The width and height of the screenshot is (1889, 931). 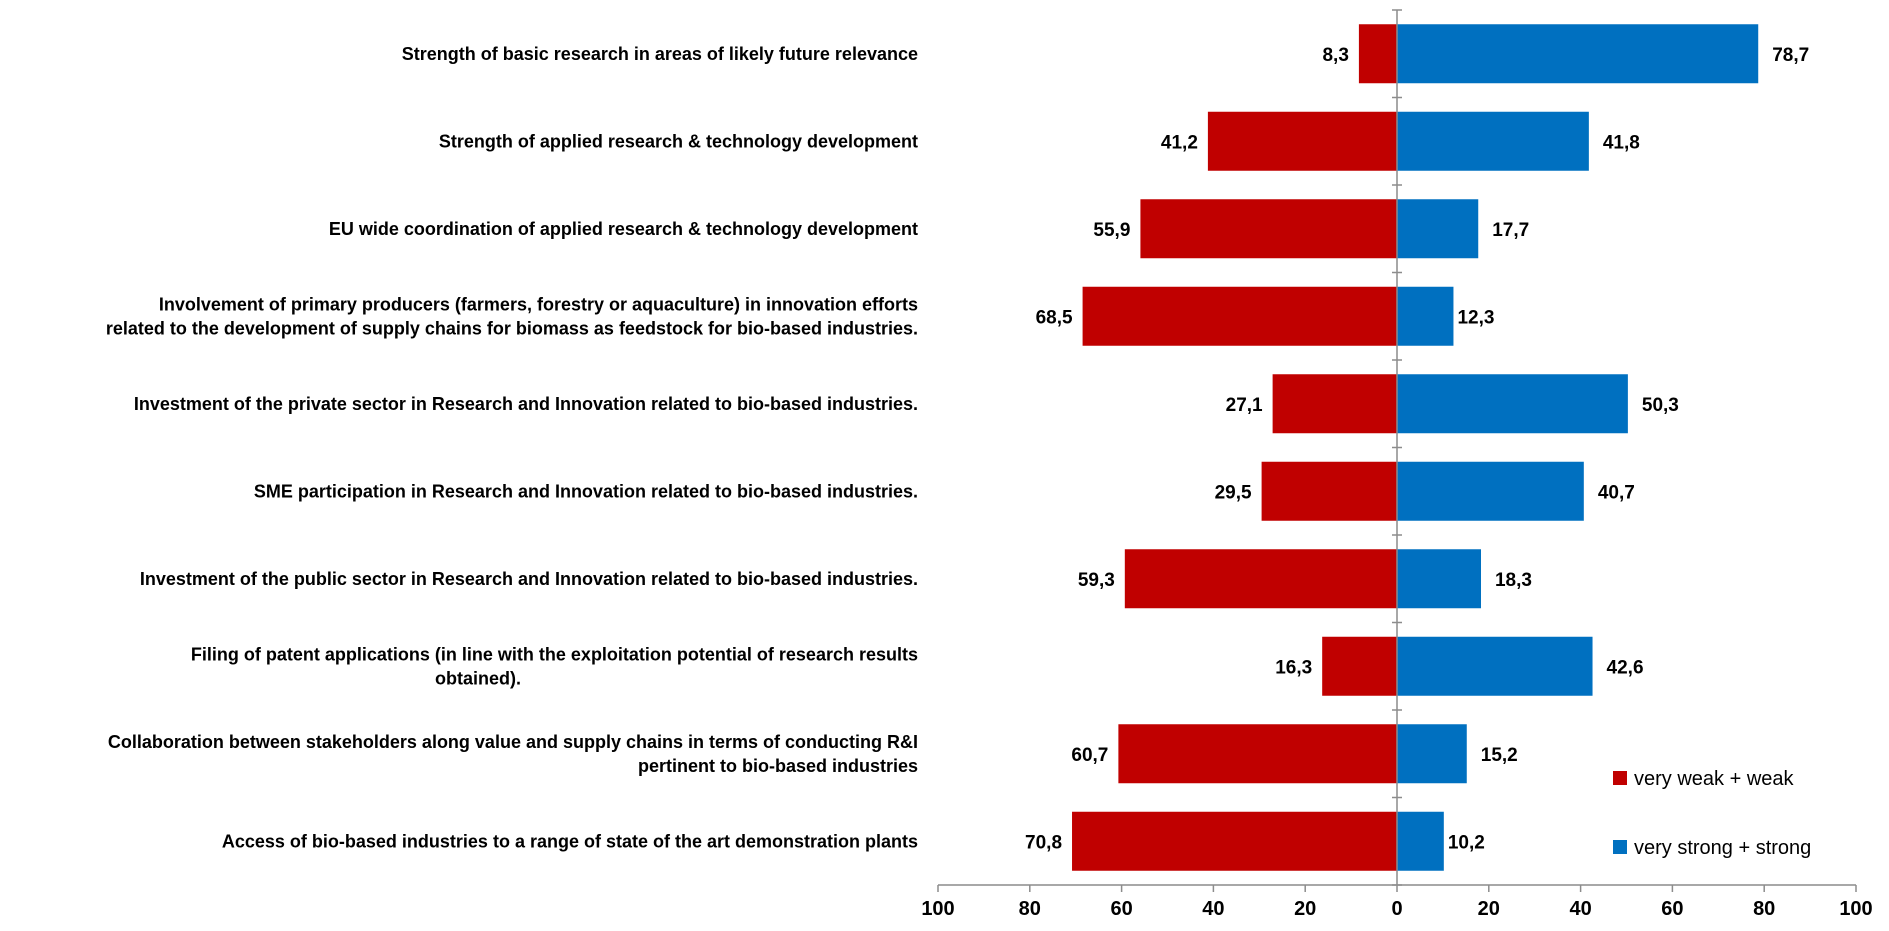 I want to click on category-label: obtained)., so click(x=478, y=678).